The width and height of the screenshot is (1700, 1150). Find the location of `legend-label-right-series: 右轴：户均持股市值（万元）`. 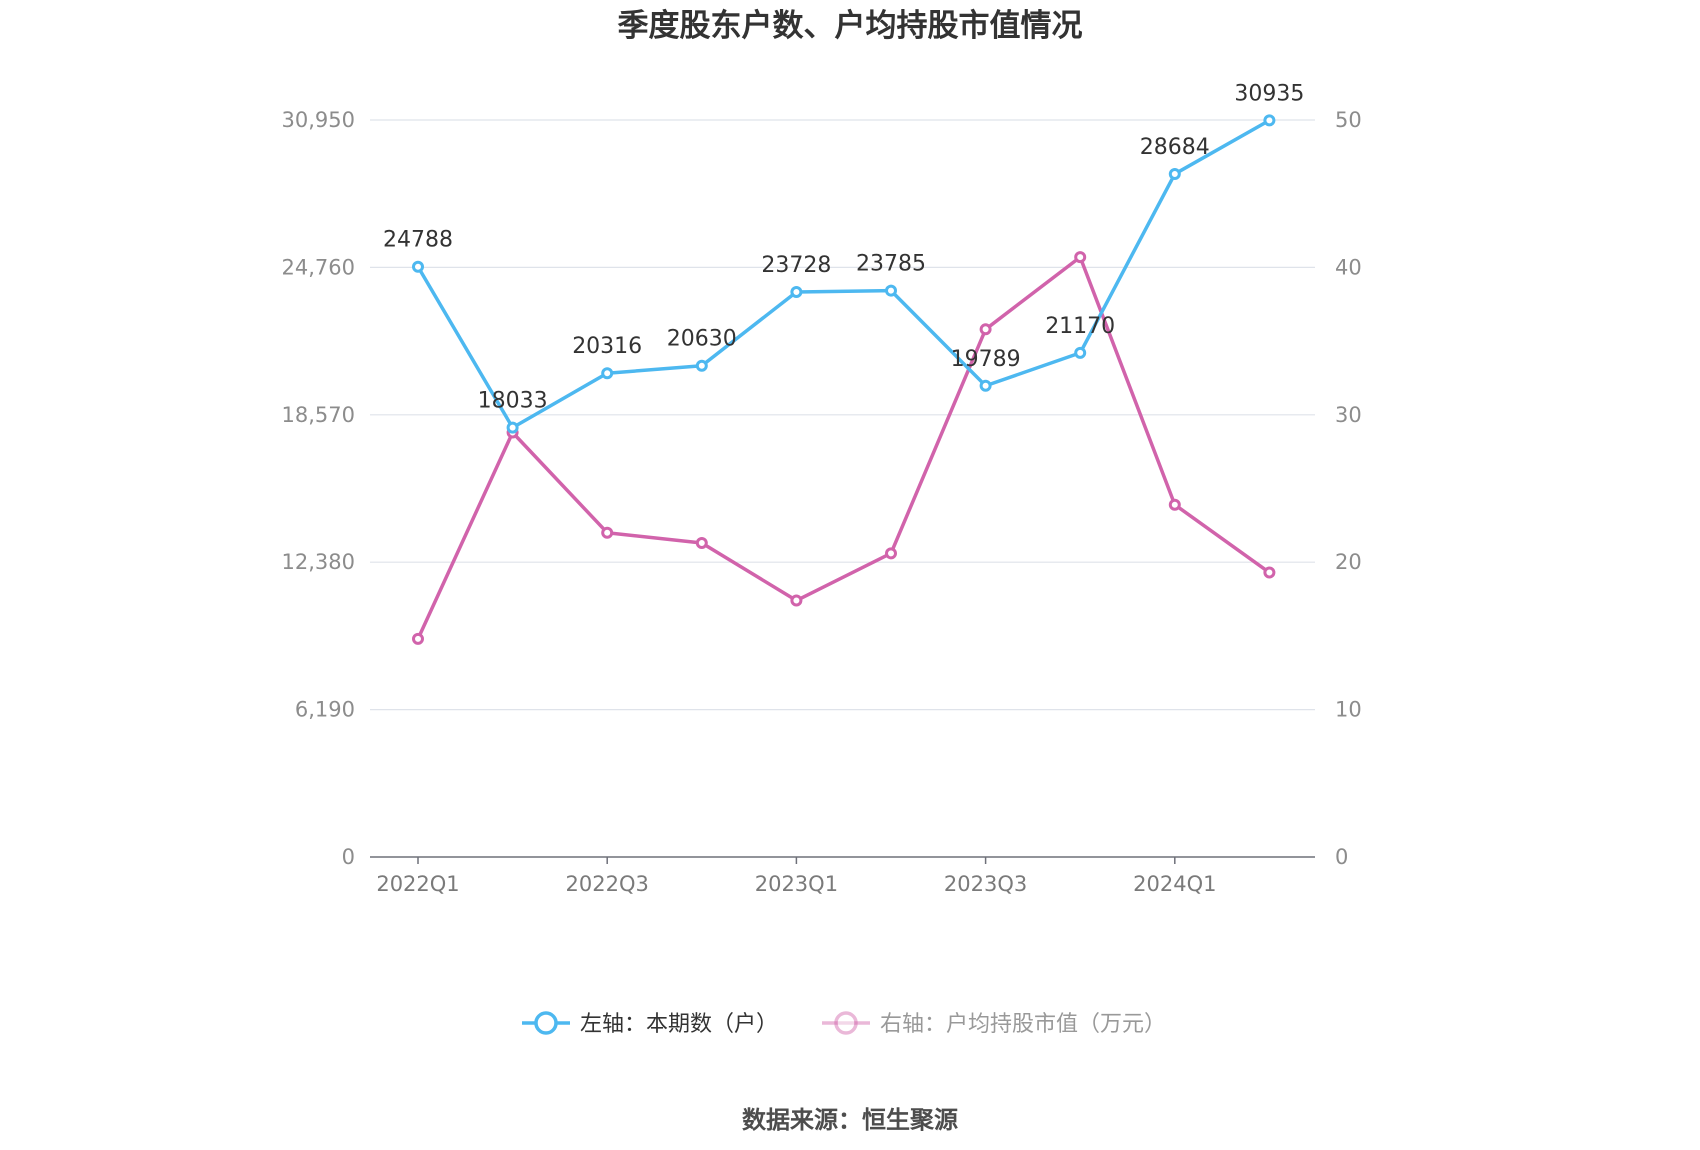

legend-label-right-series: 右轴：户均持股市值（万元） is located at coordinates (1023, 1024).